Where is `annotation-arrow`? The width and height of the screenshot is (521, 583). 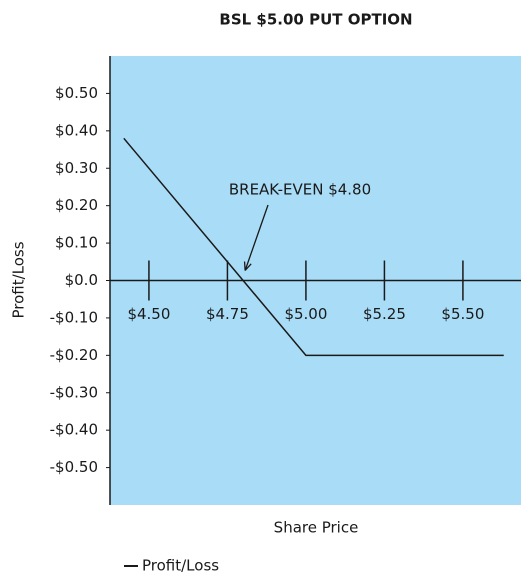 annotation-arrow is located at coordinates (256, 237).